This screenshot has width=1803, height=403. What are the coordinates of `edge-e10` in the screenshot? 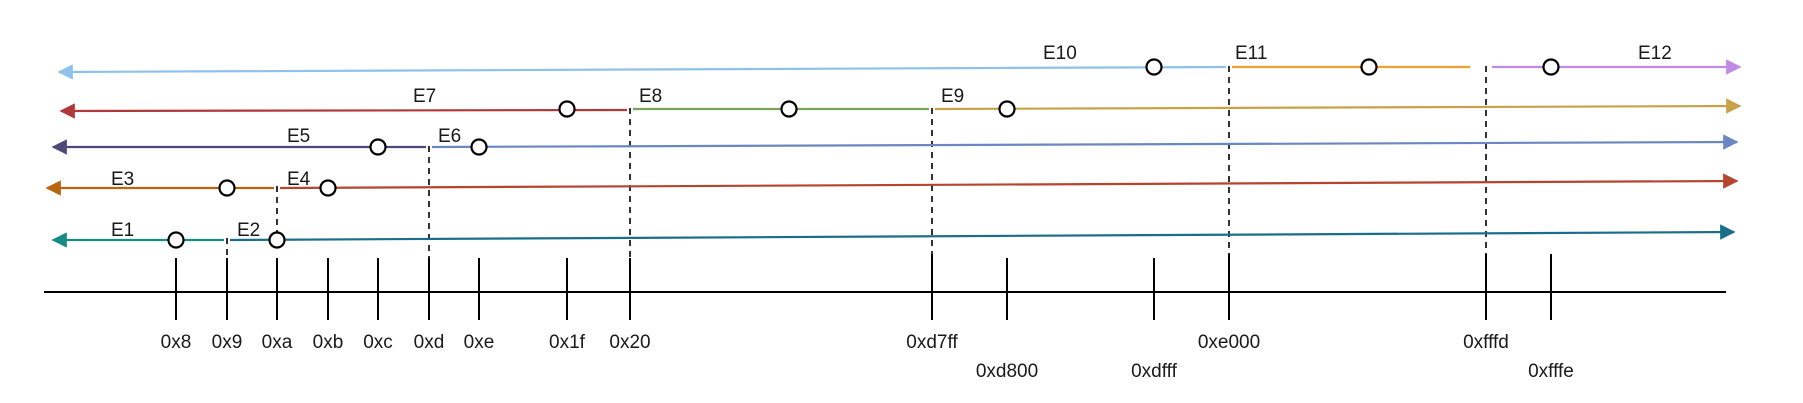 It's located at (642, 72).